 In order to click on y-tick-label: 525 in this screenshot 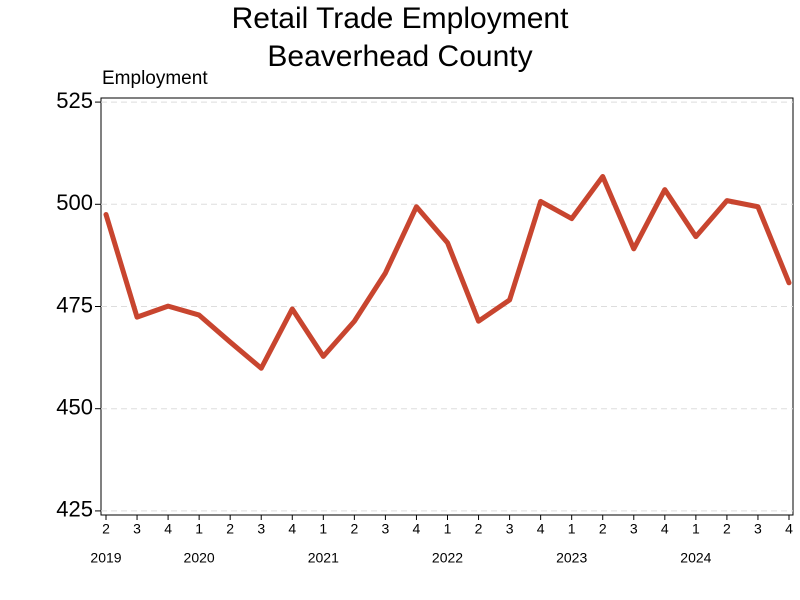, I will do `click(74, 100)`.